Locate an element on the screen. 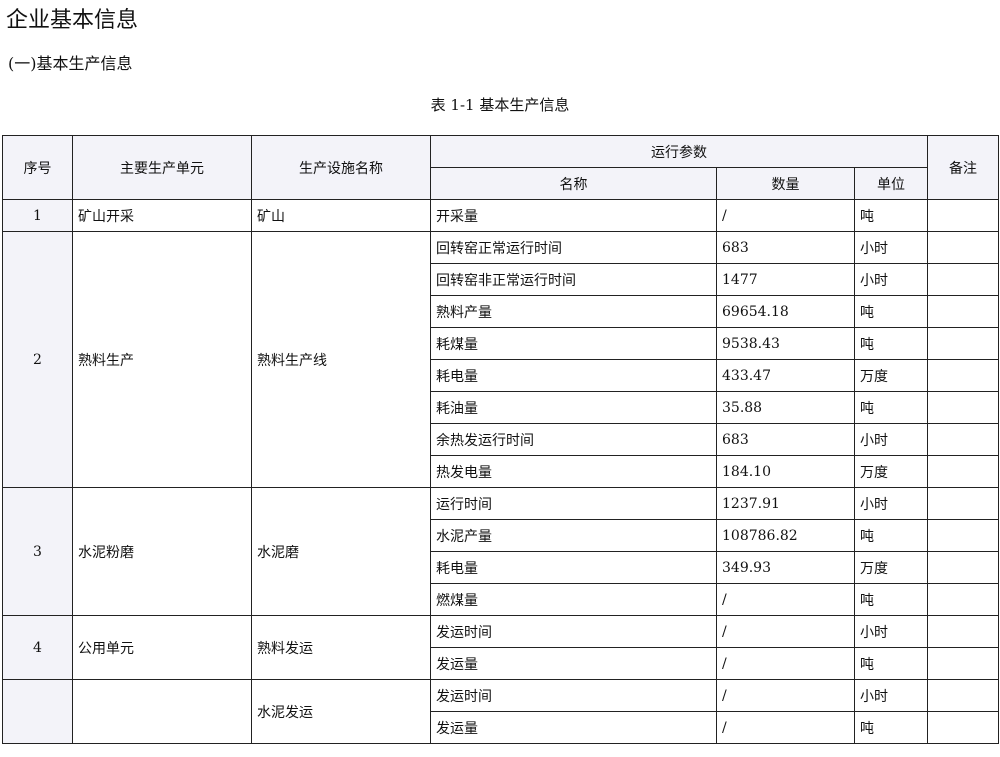  unit-cell: 矿山开采 is located at coordinates (162, 215).